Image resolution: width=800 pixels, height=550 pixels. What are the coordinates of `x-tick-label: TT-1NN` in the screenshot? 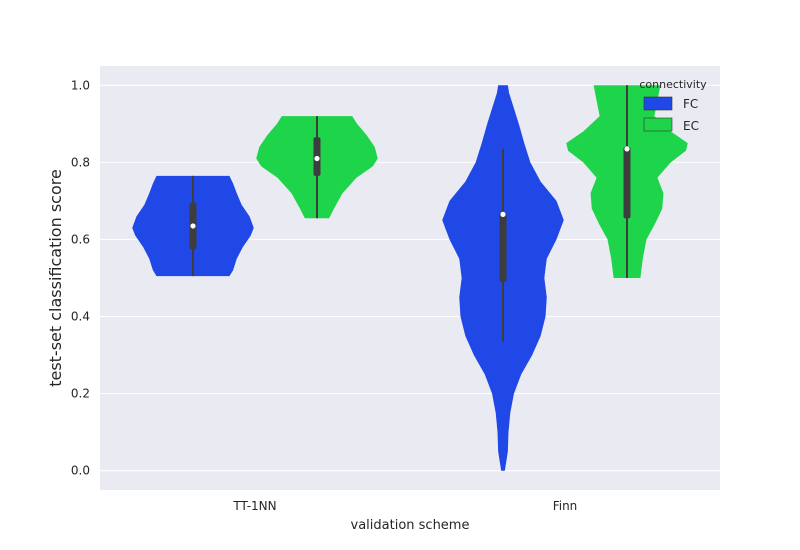 It's located at (254, 506).